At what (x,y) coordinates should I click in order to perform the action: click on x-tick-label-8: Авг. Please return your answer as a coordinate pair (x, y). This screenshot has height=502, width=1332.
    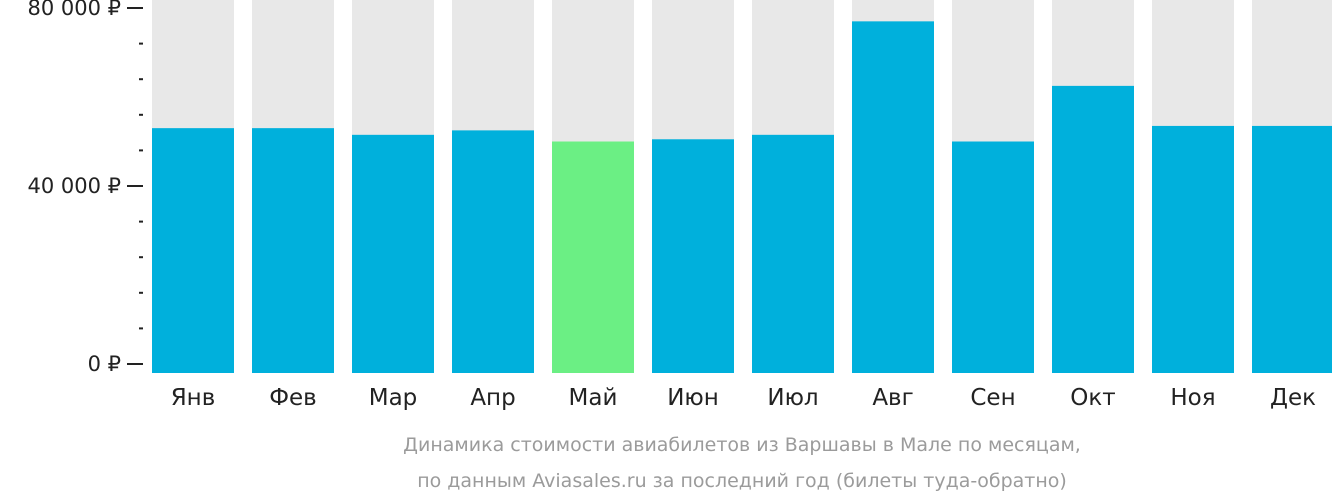
    Looking at the image, I should click on (892, 398).